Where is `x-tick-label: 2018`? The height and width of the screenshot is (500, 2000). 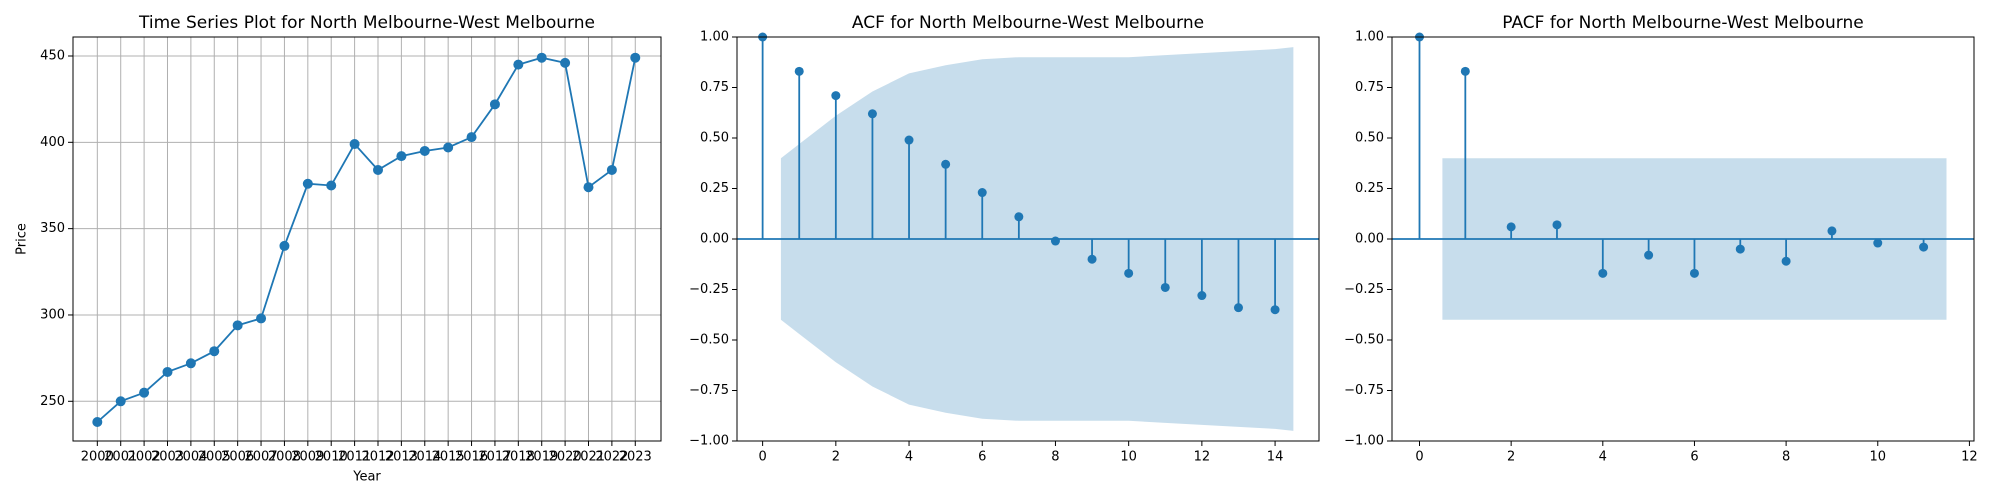 x-tick-label: 2018 is located at coordinates (518, 457).